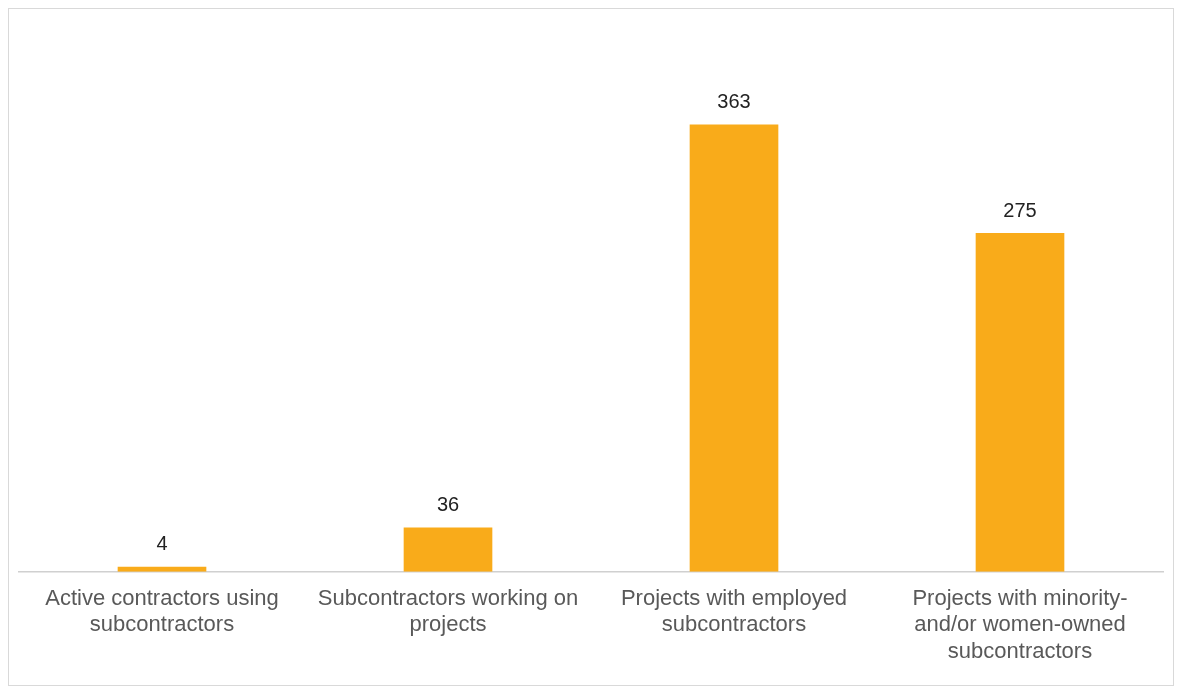 This screenshot has width=1182, height=694. I want to click on x-tick-label: Projects with minority- and/or women-owned subcontractors, so click(1020, 624).